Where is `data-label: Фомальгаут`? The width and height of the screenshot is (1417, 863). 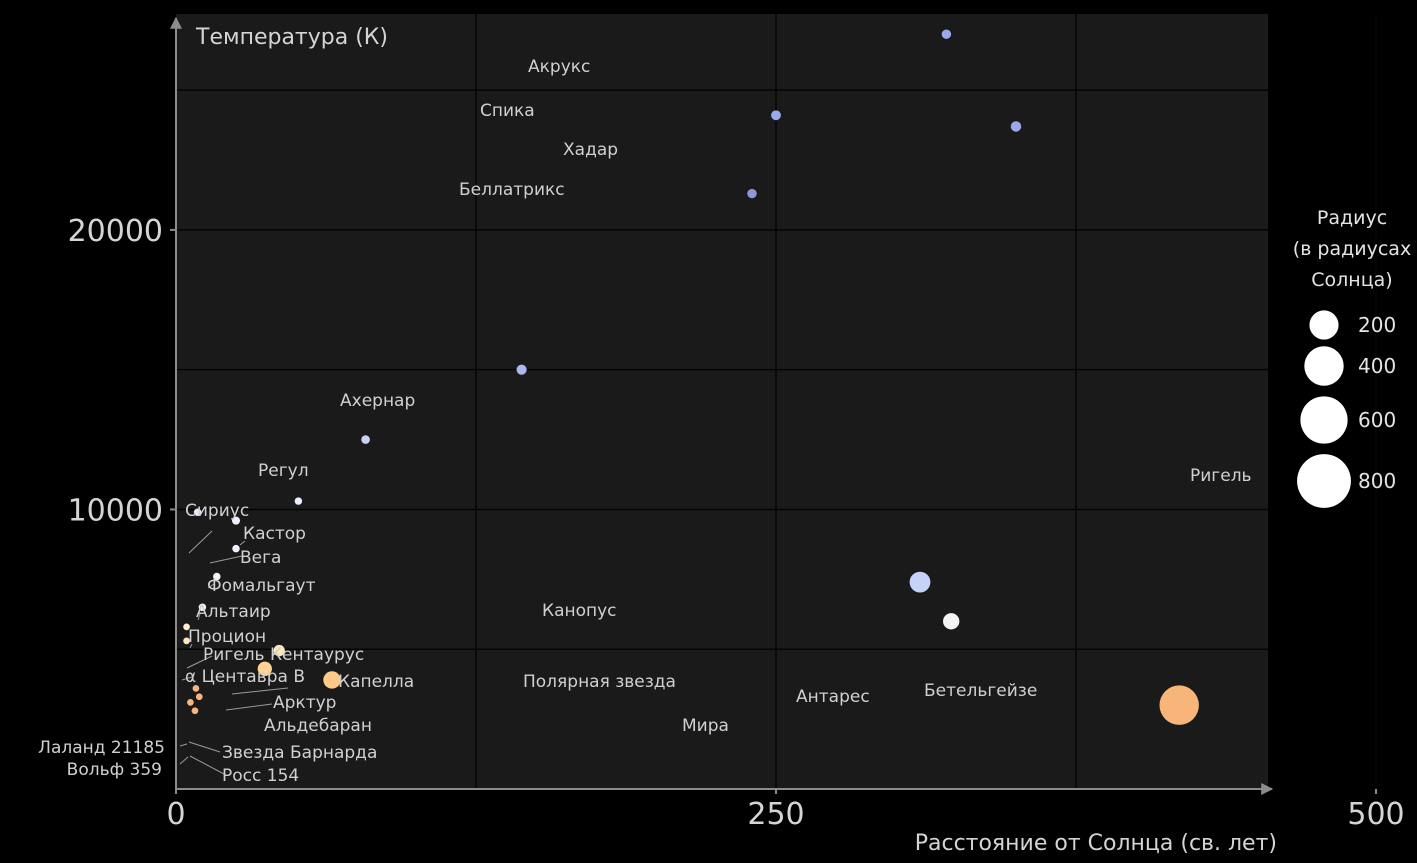 data-label: Фомальгаут is located at coordinates (261, 586).